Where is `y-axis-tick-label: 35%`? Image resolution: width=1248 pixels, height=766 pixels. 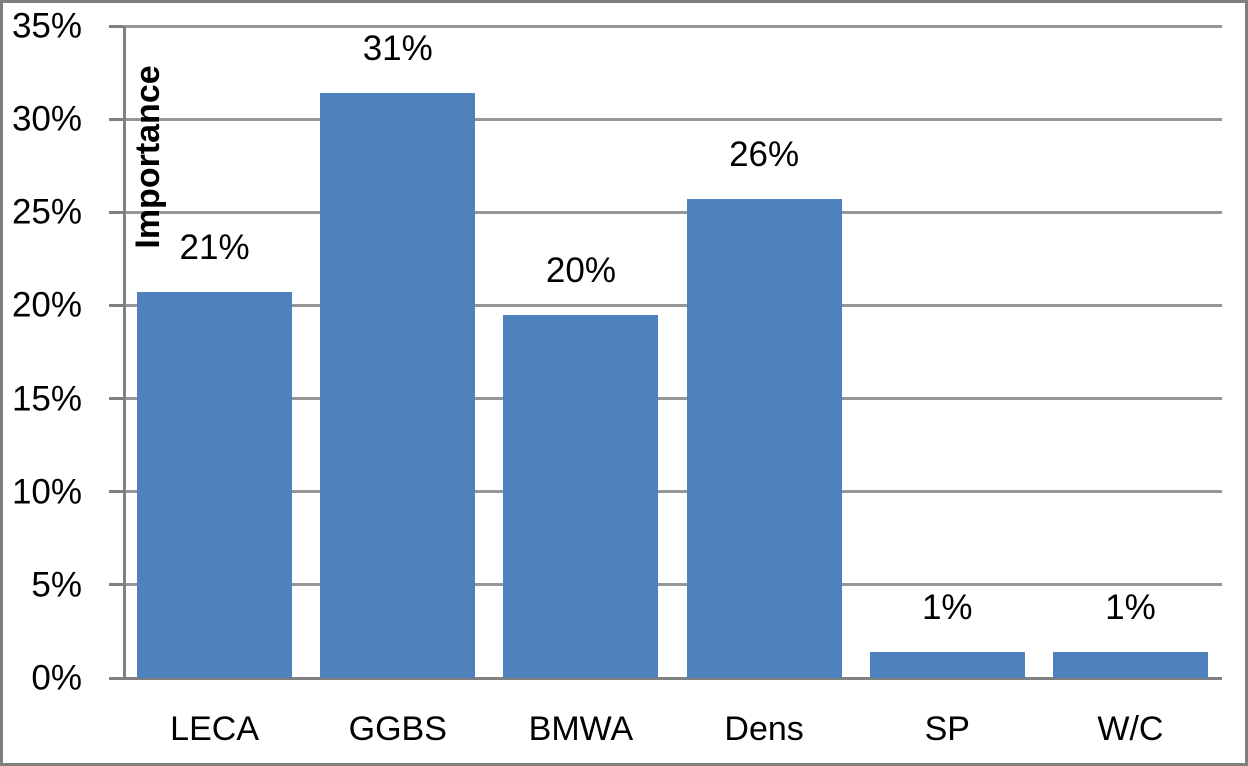 y-axis-tick-label: 35% is located at coordinates (46, 26).